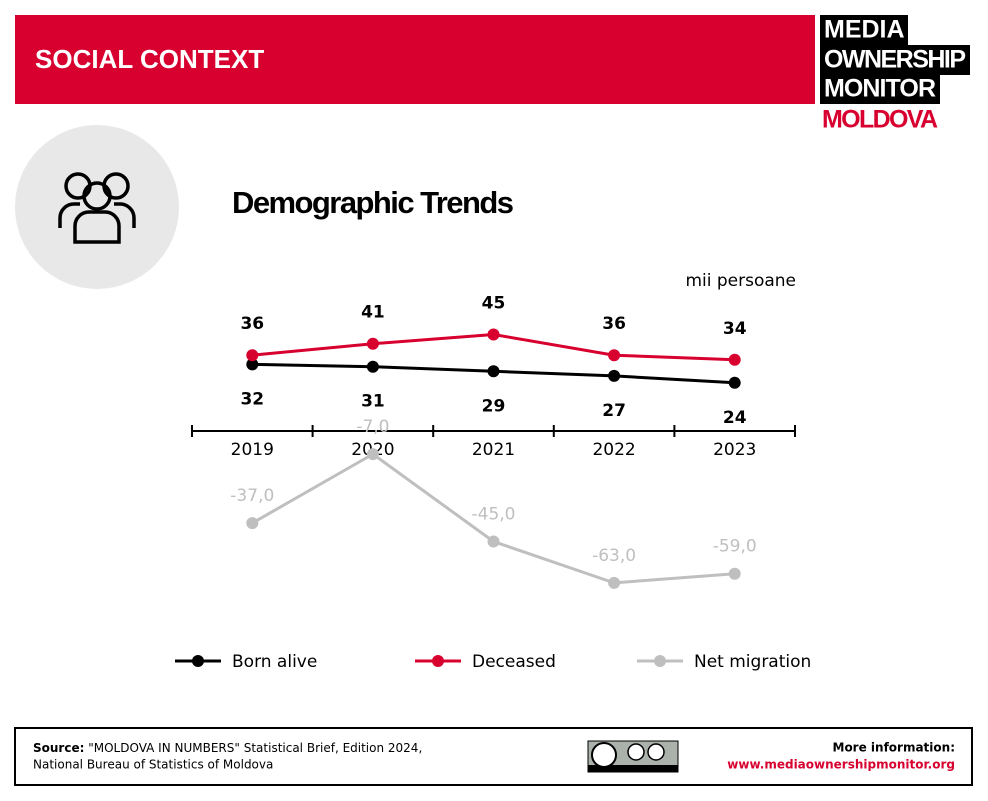 The image size is (988, 801). I want to click on legend-label: Born alive, so click(274, 662).